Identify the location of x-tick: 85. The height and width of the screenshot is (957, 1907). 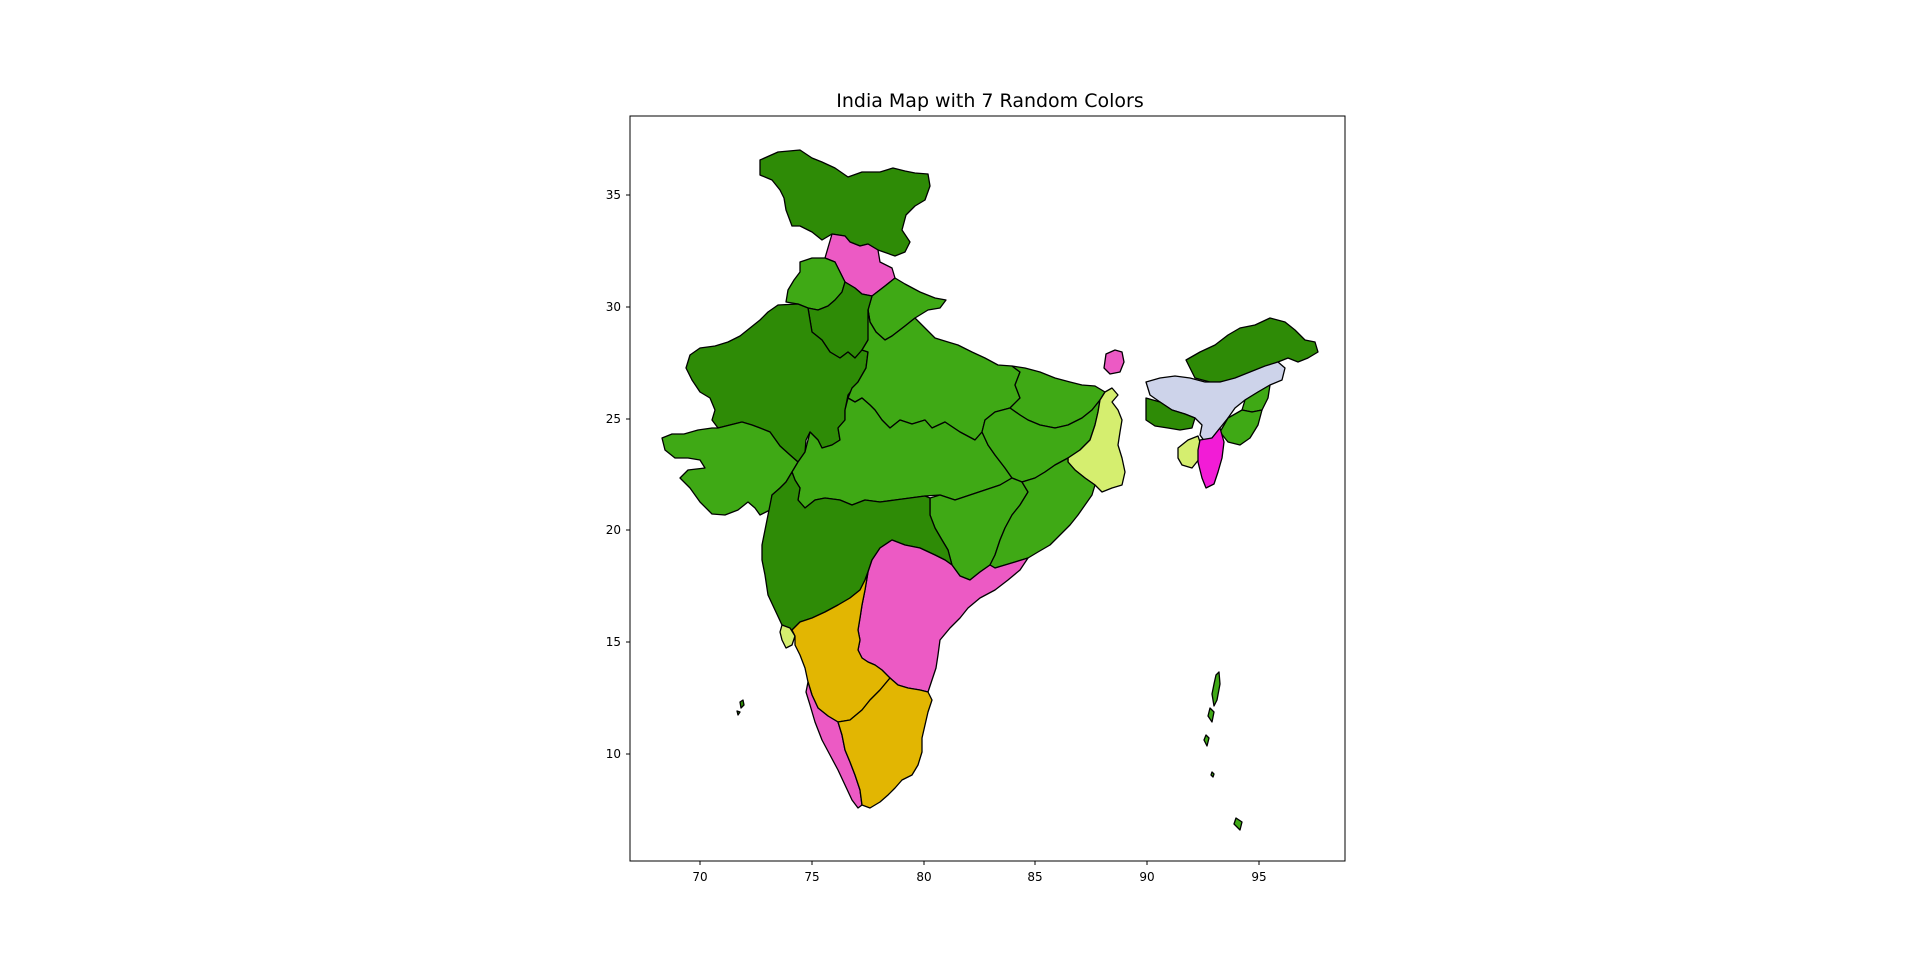
(1035, 872).